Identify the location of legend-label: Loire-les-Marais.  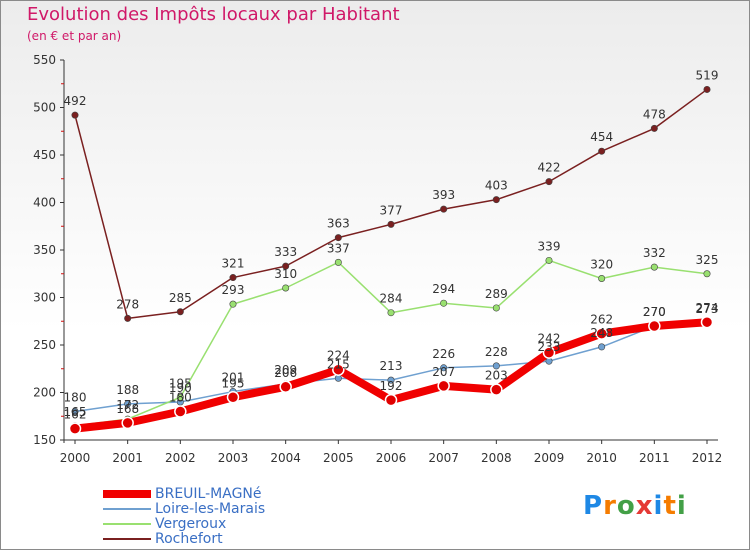
(210, 509).